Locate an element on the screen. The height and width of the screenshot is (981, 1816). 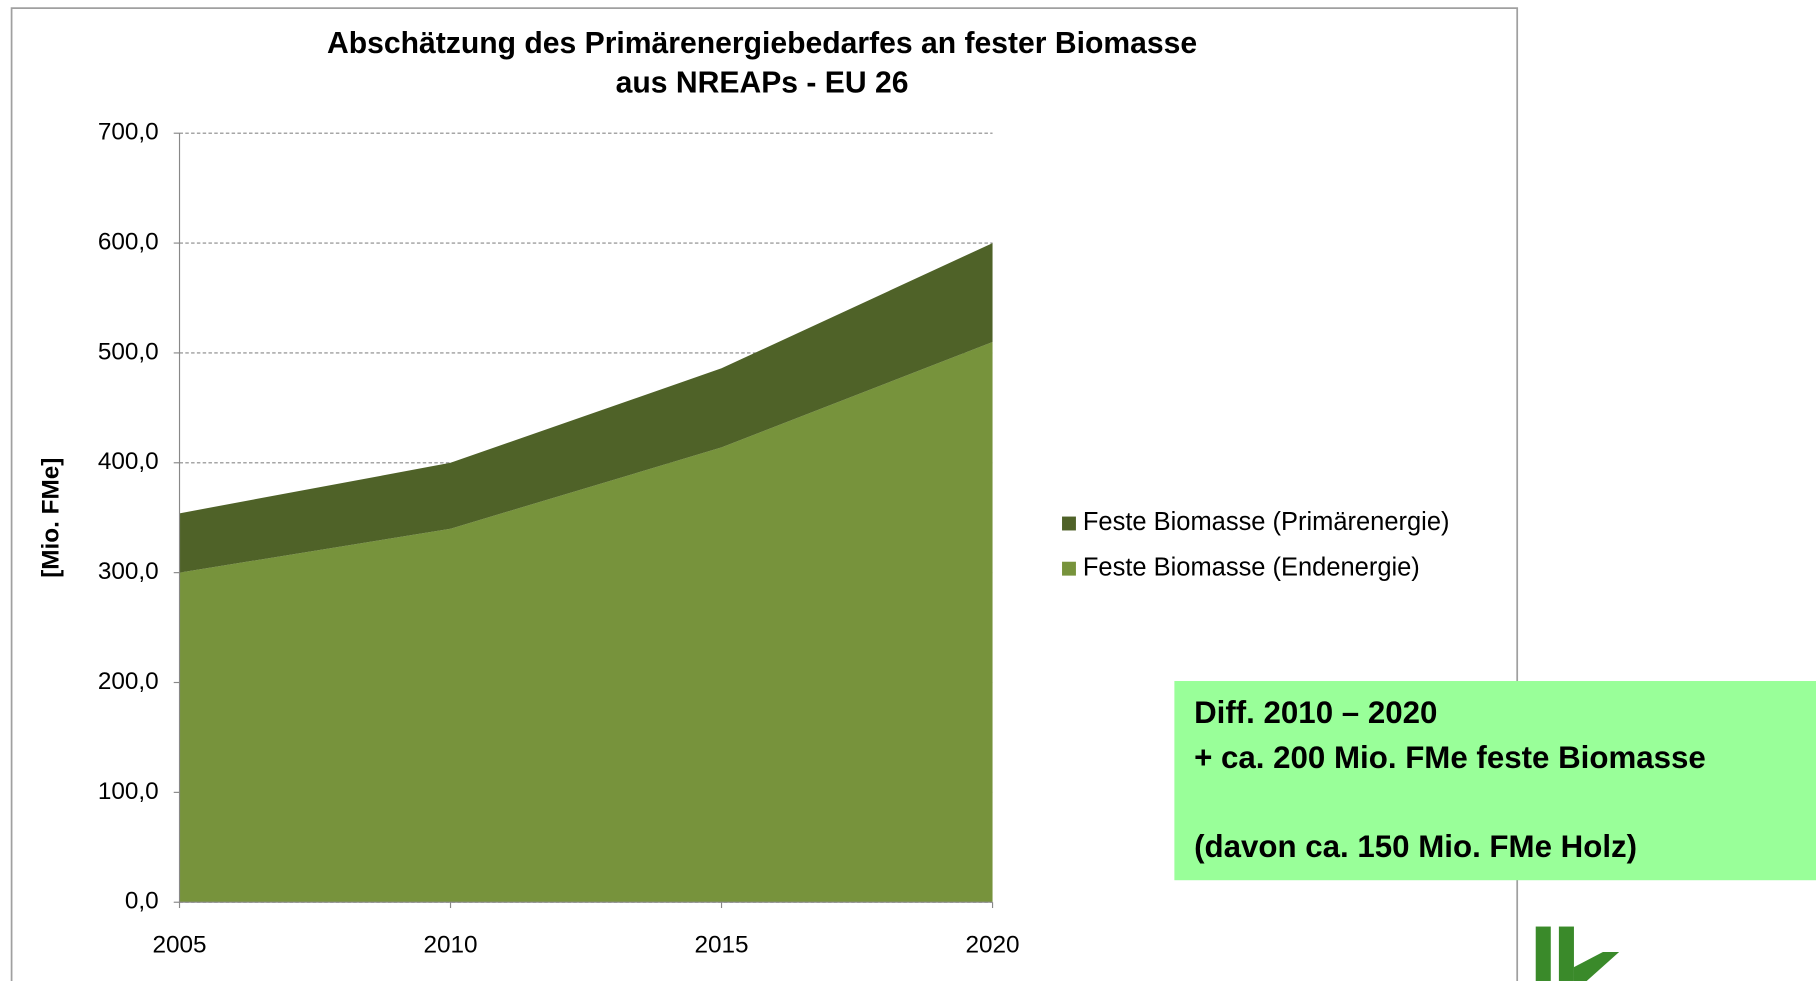
x-tick-label: 2010 is located at coordinates (450, 945).